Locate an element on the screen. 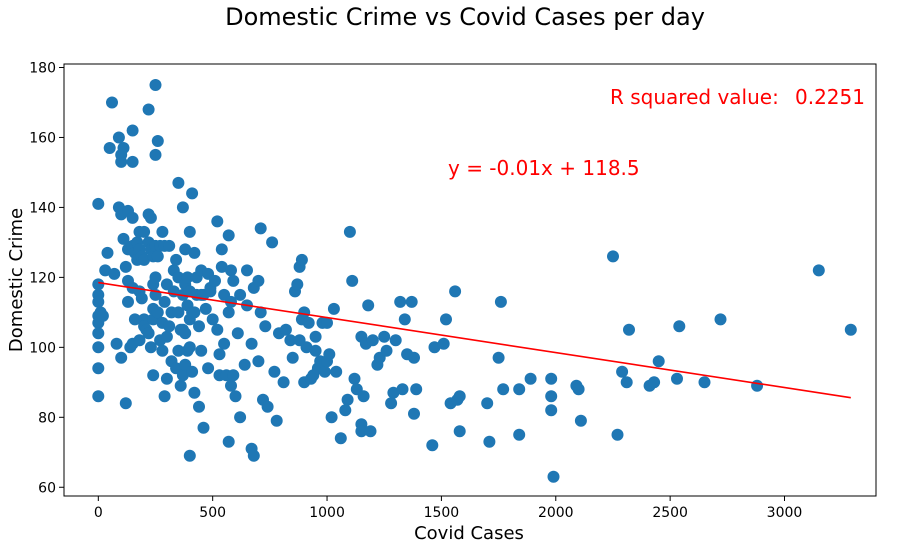 The width and height of the screenshot is (907, 549). y-tick-label: 60 is located at coordinates (47, 488).